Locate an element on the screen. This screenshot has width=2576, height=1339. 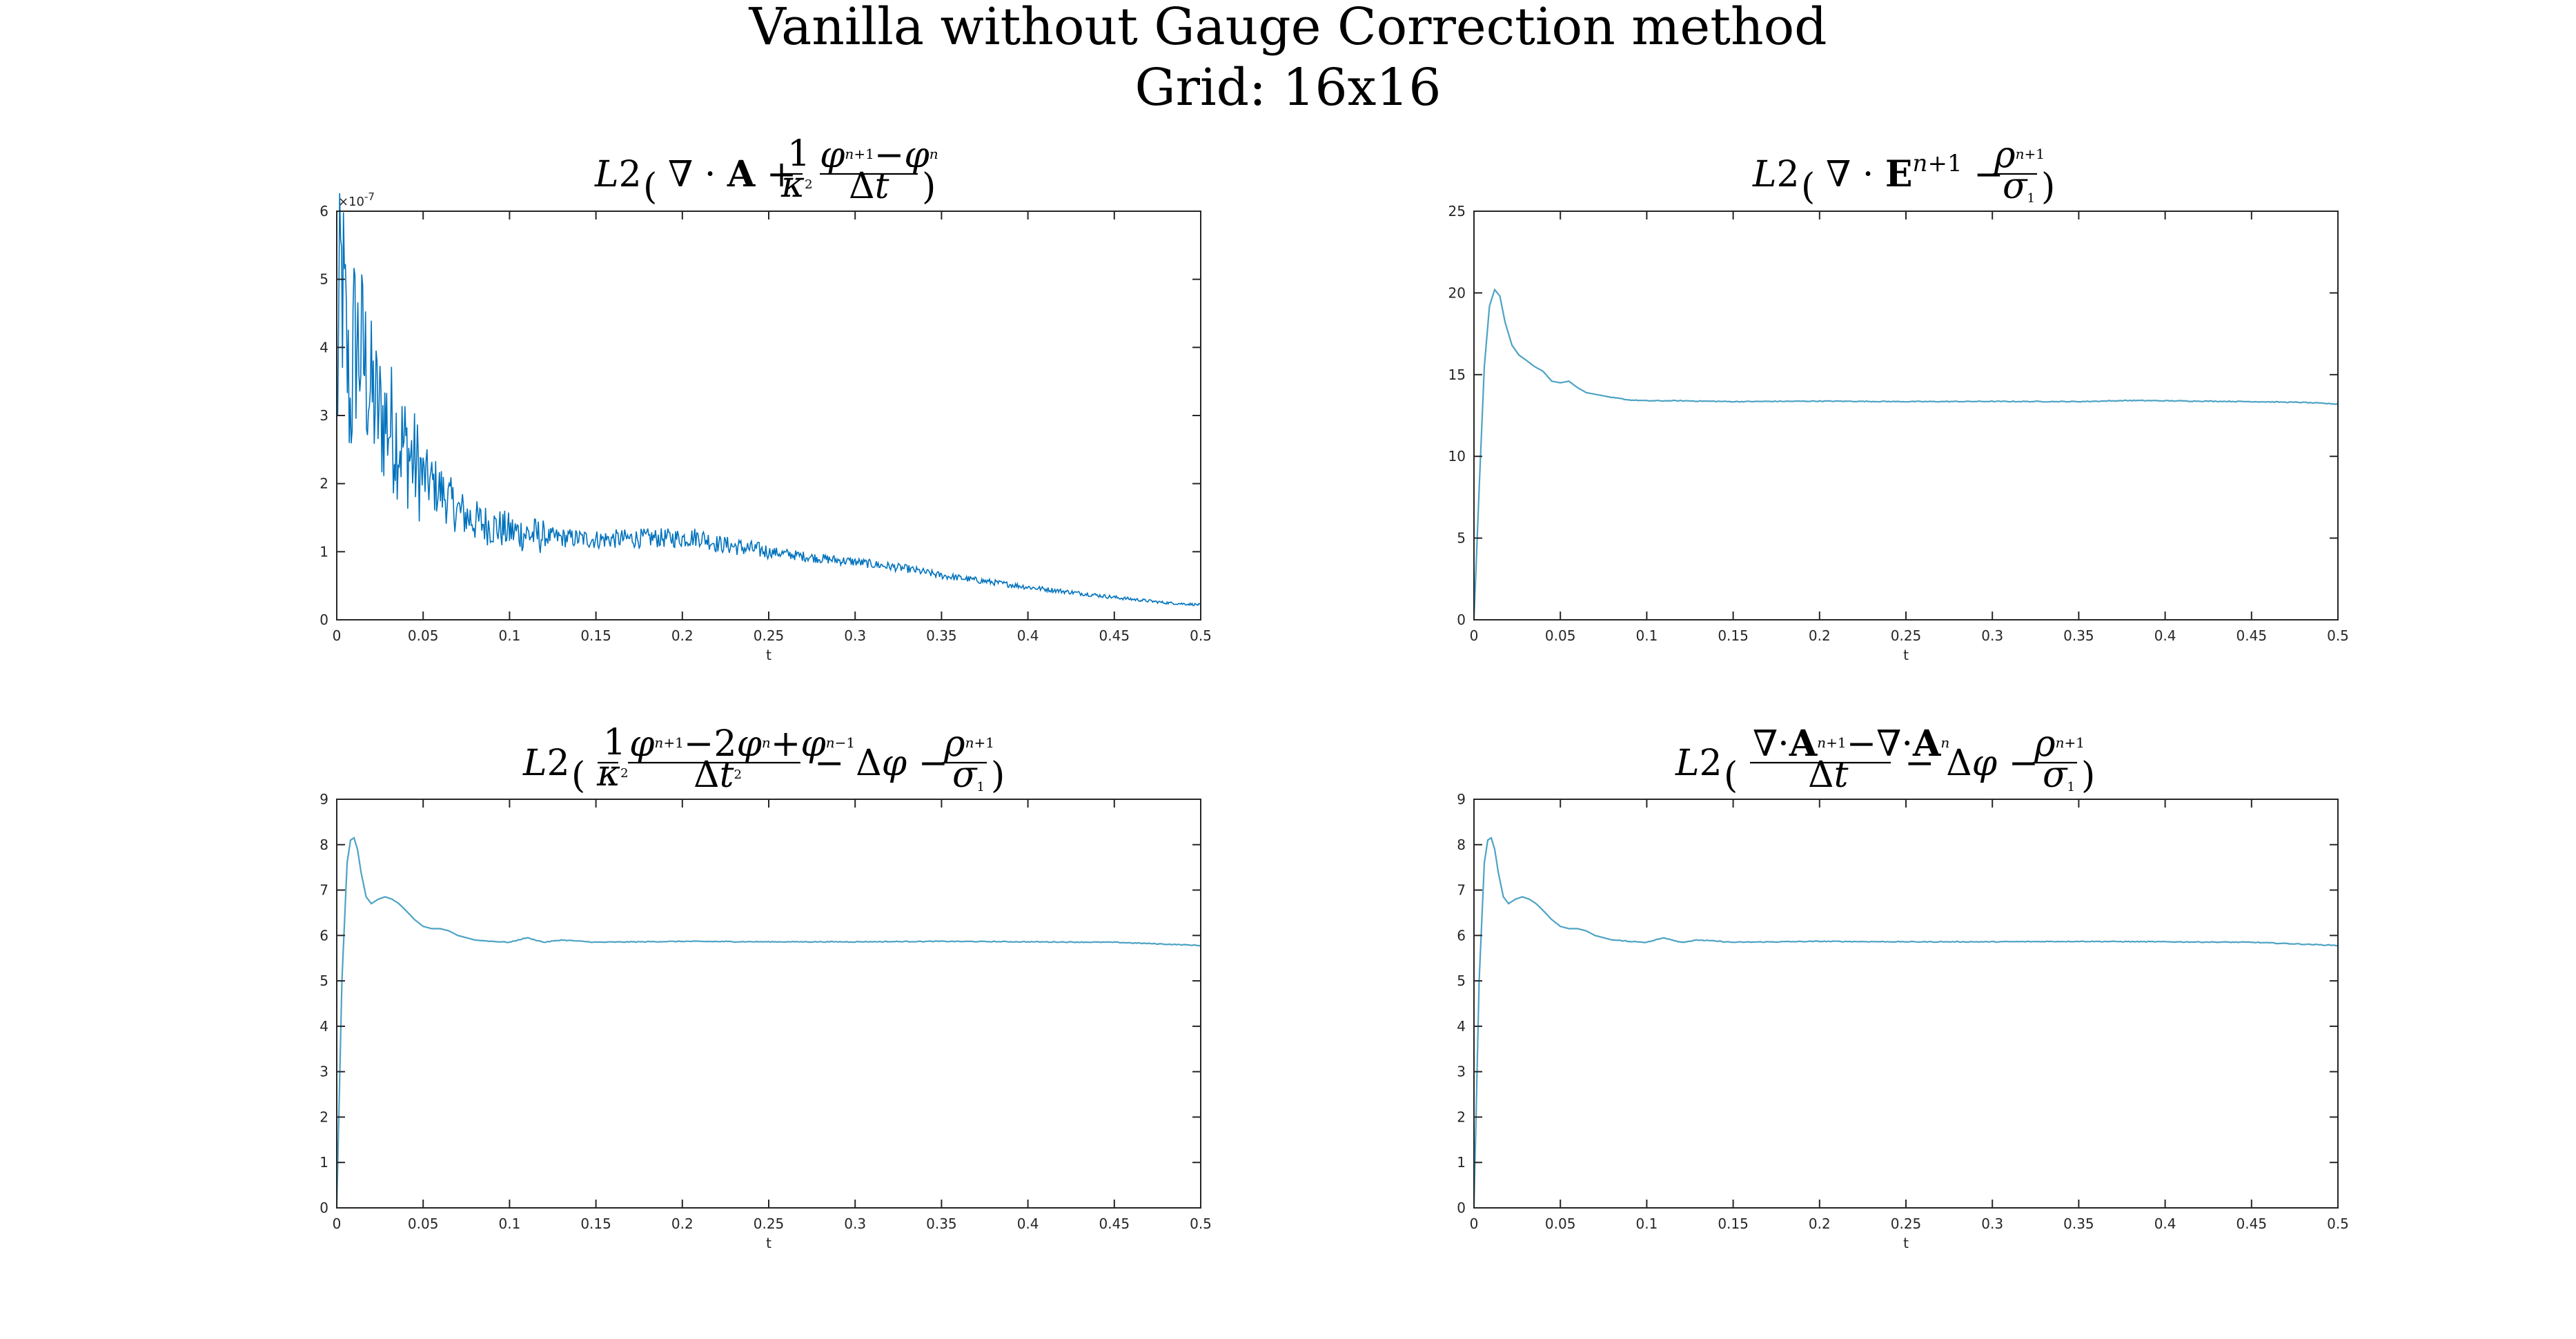
svg-text: φn+1−2φn+φn−1 is located at coordinates (742, 744).